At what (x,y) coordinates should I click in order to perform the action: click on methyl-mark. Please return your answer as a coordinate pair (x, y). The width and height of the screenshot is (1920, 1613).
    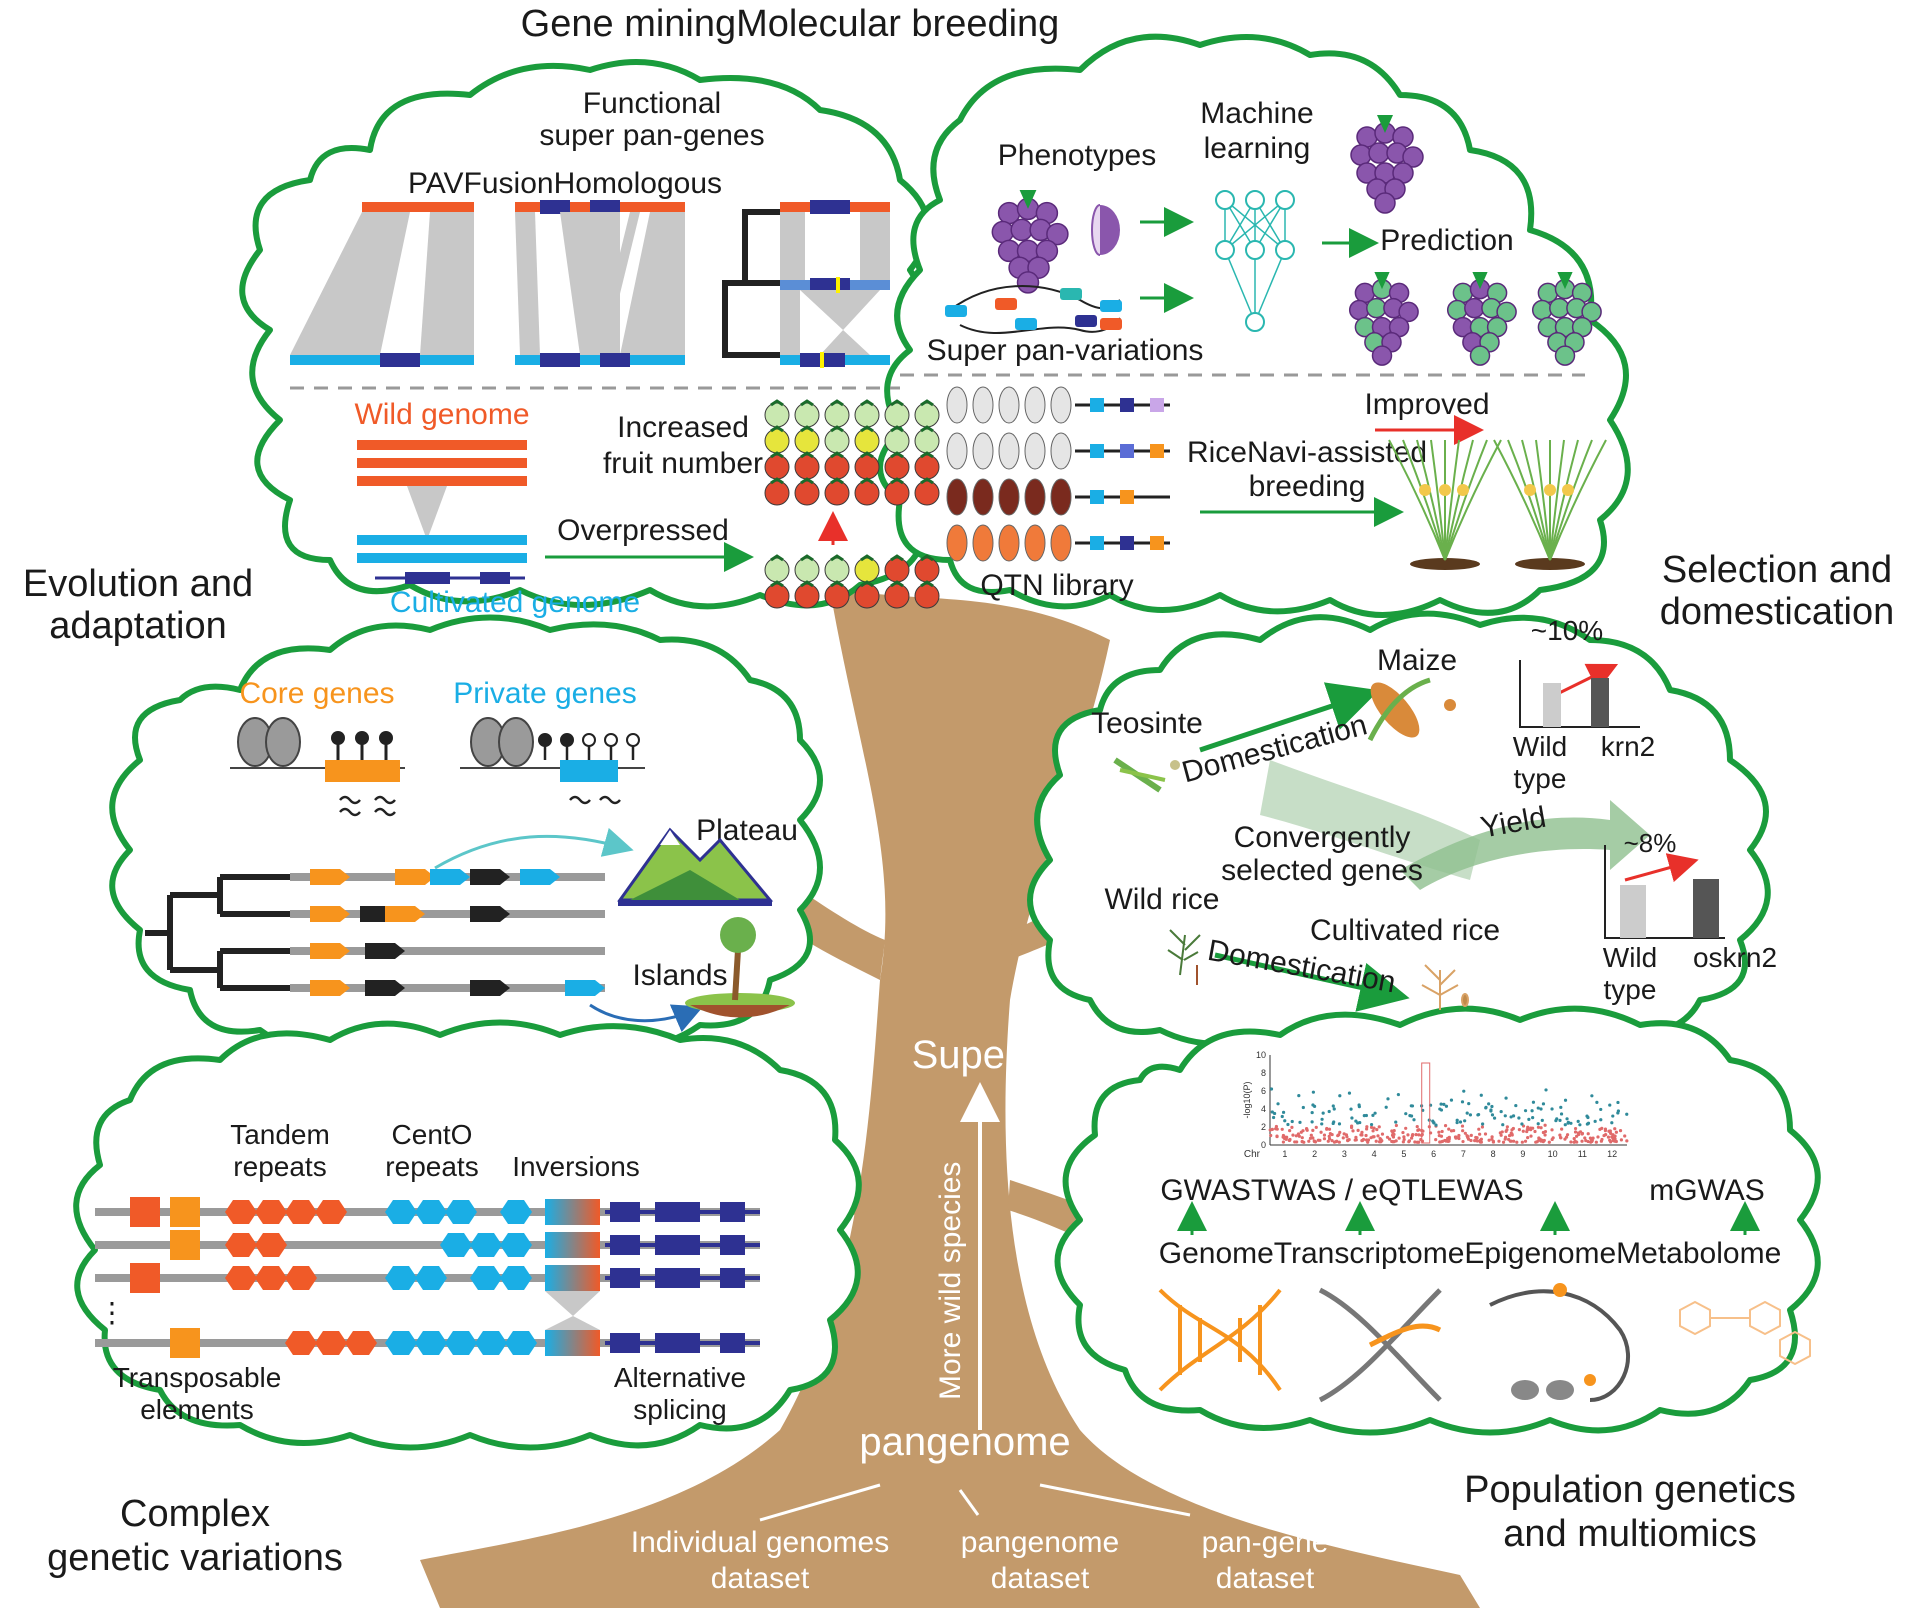
    Looking at the image, I should click on (338, 738).